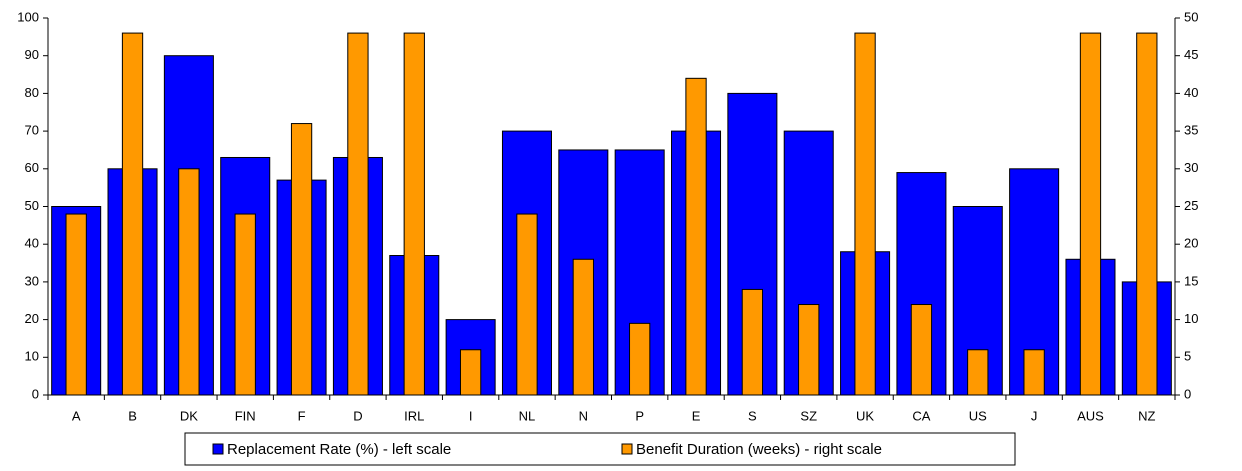 The image size is (1242, 471). Describe the element at coordinates (32, 280) in the screenshot. I see `y-tick-label: 30` at that location.